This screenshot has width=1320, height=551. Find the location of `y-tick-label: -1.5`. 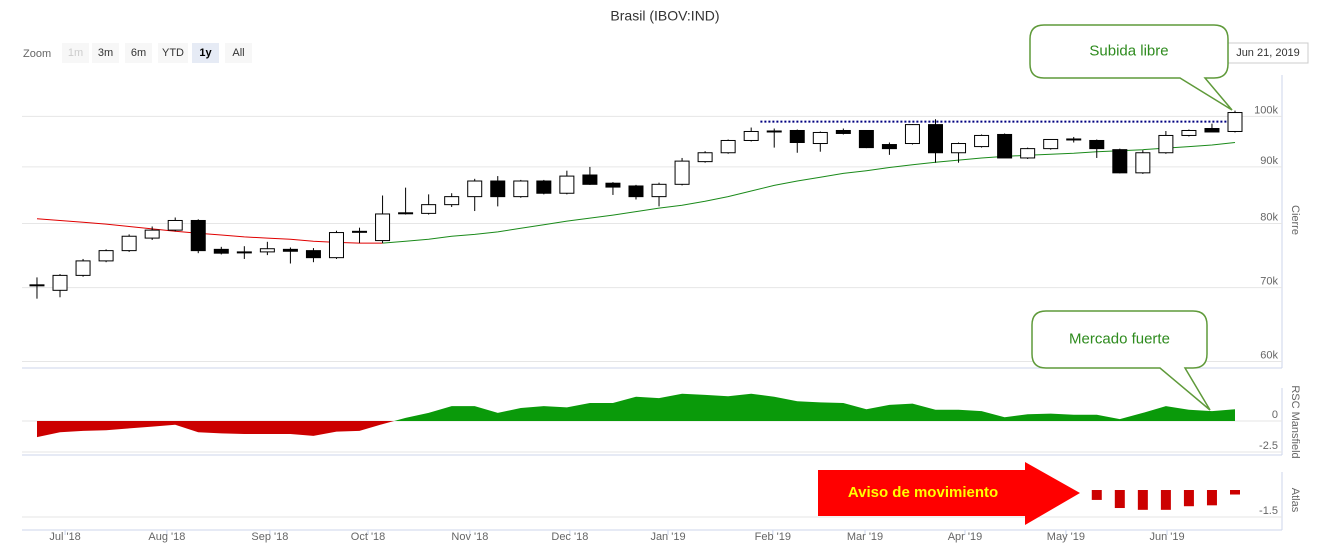

y-tick-label: -1.5 is located at coordinates (1268, 511).